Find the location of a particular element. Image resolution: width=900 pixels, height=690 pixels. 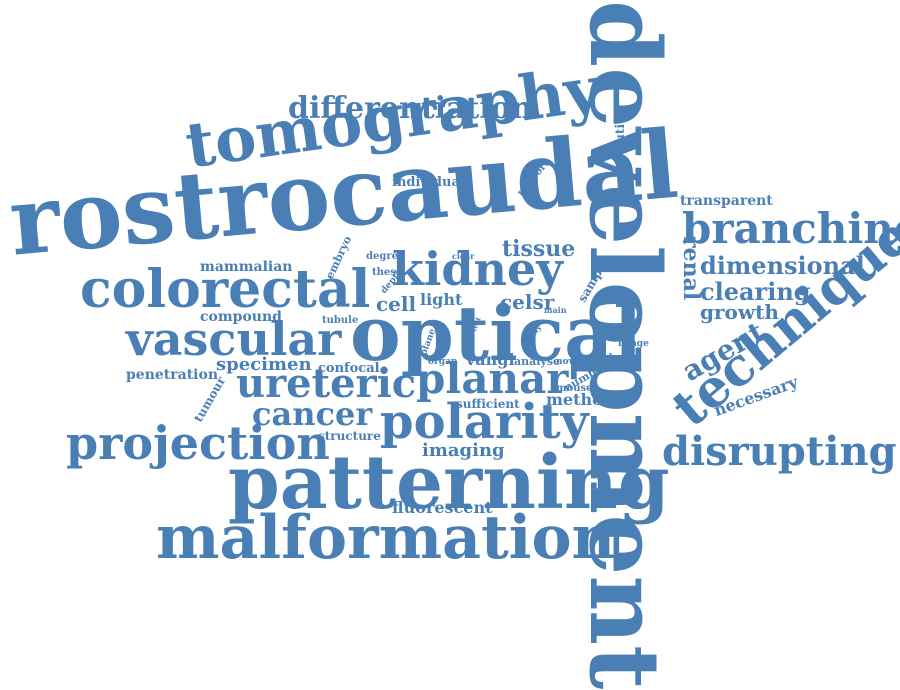

word-fluorescent: fluorescent is located at coordinates (442, 507).